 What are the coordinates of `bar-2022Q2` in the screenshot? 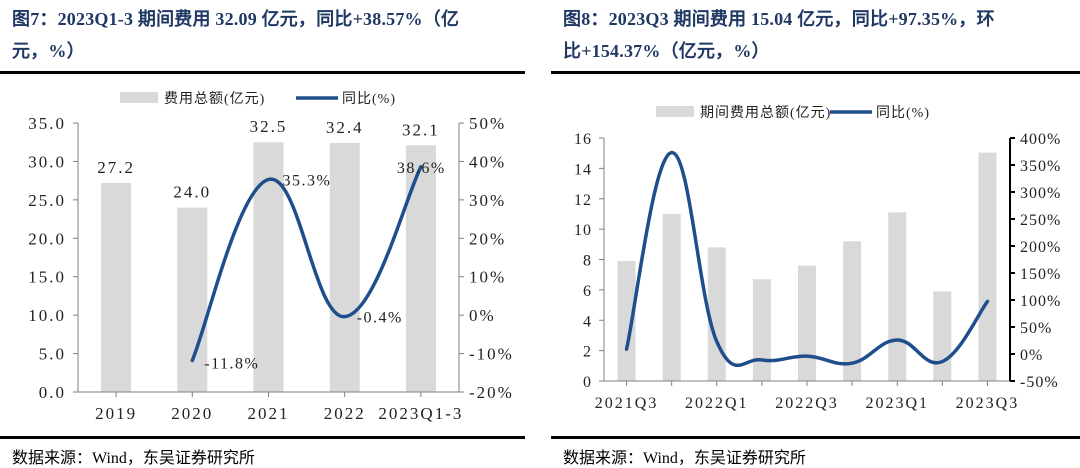 It's located at (761, 330).